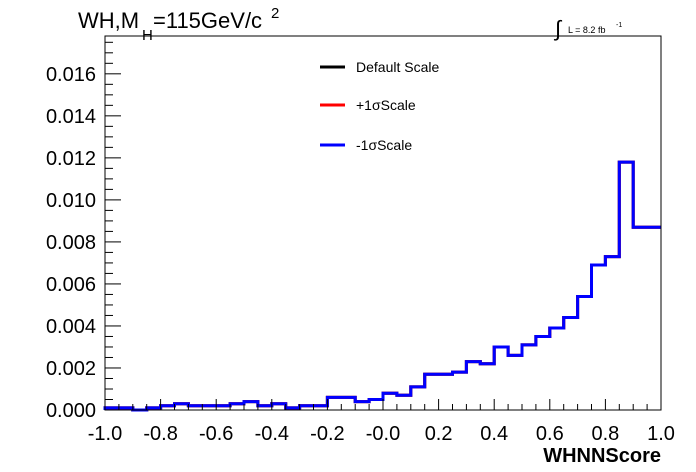 The width and height of the screenshot is (696, 472). What do you see at coordinates (550, 434) in the screenshot?
I see `x-tick-label: 0.6` at bounding box center [550, 434].